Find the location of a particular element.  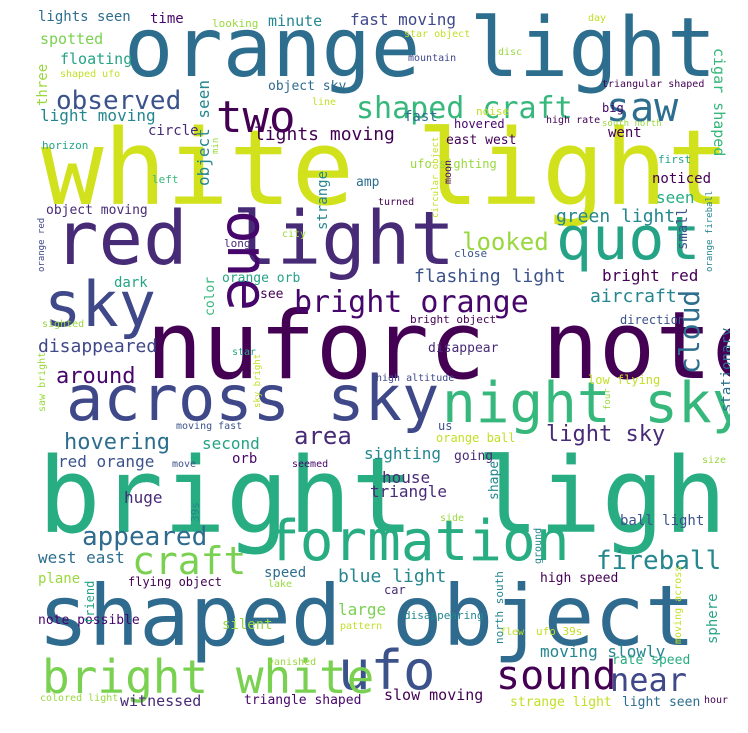

word-triangular-shaped: triangular shaped is located at coordinates (653, 84).